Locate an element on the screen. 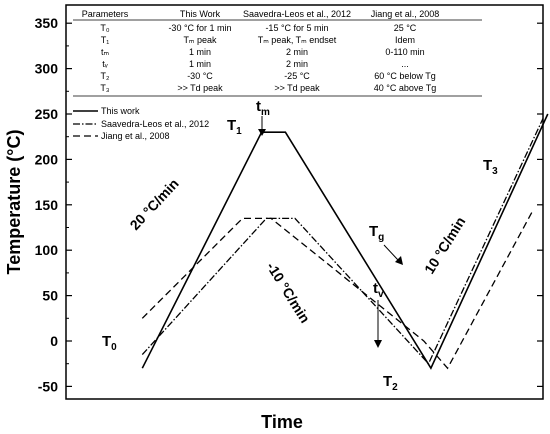 The height and width of the screenshot is (434, 550). table-cell: -30 °C is located at coordinates (200, 76).